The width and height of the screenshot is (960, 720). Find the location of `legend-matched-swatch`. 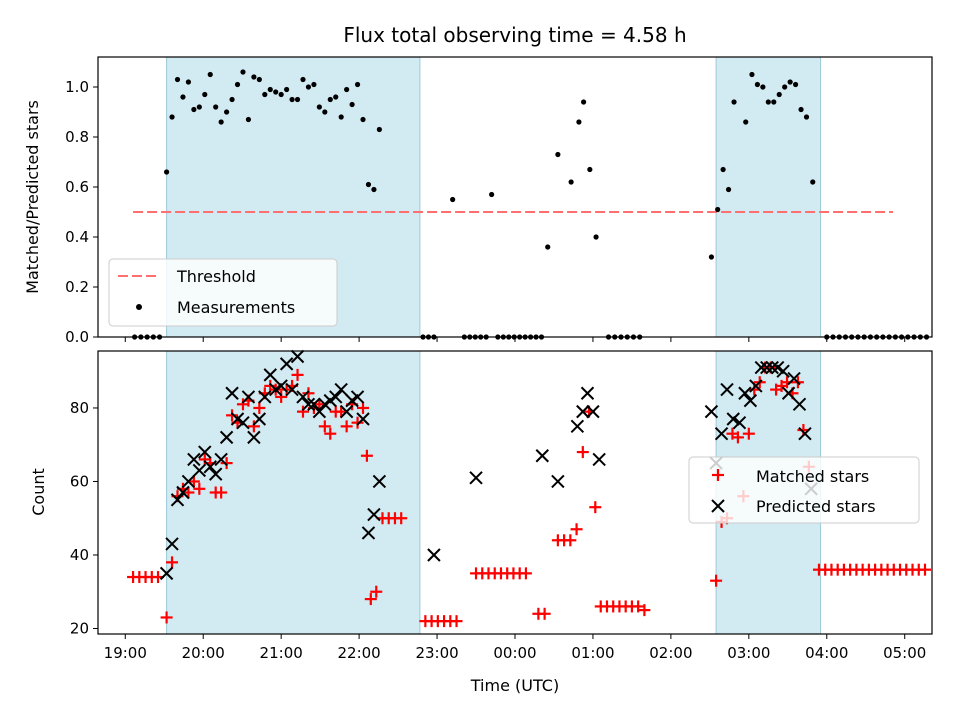

legend-matched-swatch is located at coordinates (718, 475).